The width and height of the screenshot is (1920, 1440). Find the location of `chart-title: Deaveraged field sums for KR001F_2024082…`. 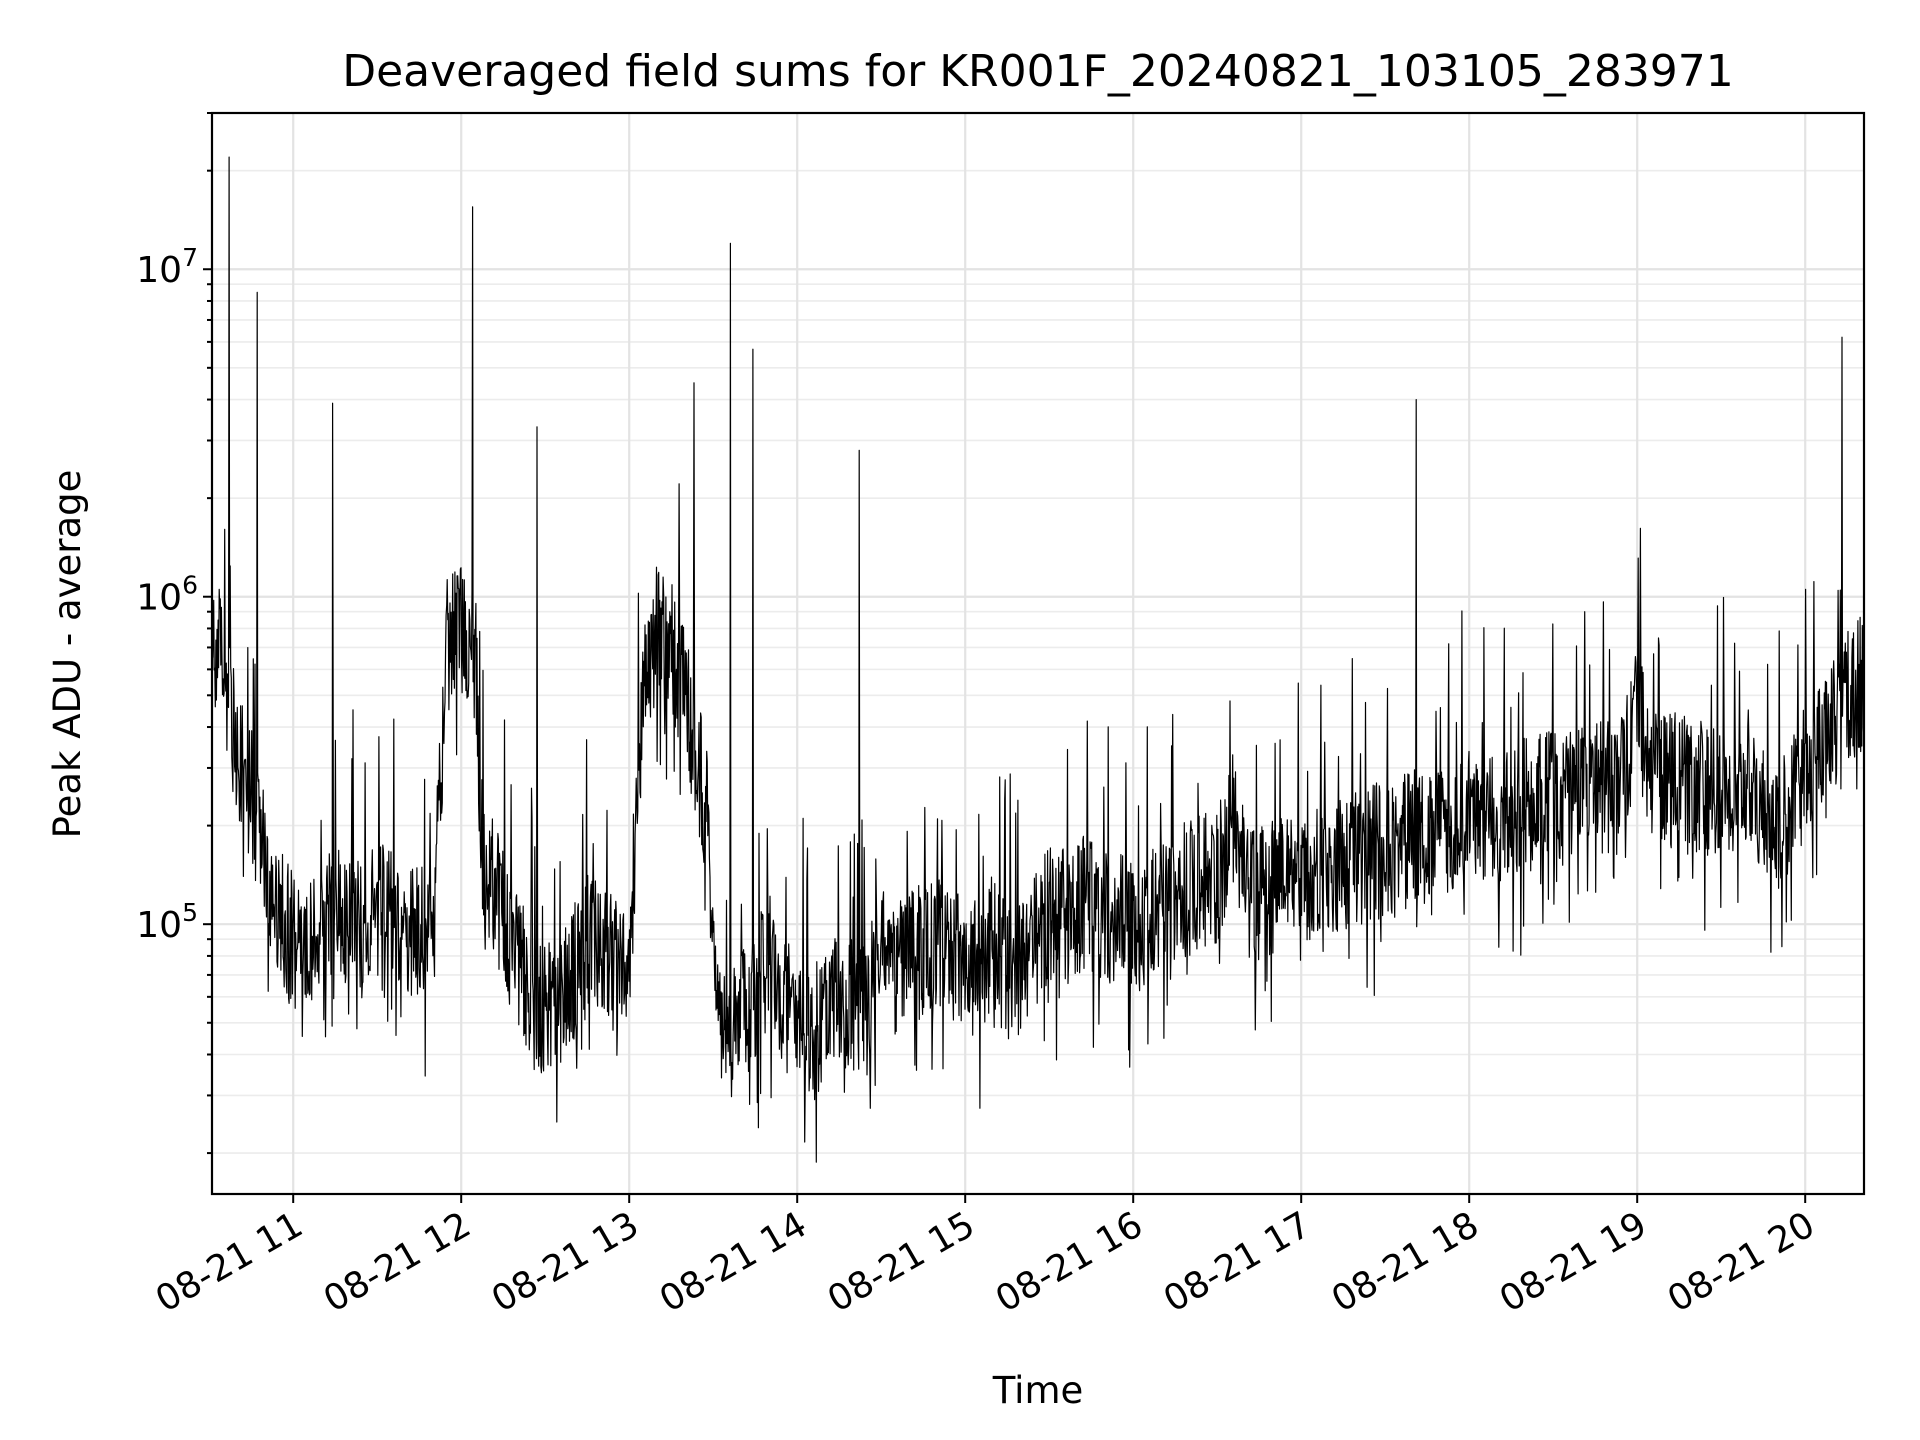

chart-title: Deaveraged field sums for KR001F_2024082… is located at coordinates (1038, 71).